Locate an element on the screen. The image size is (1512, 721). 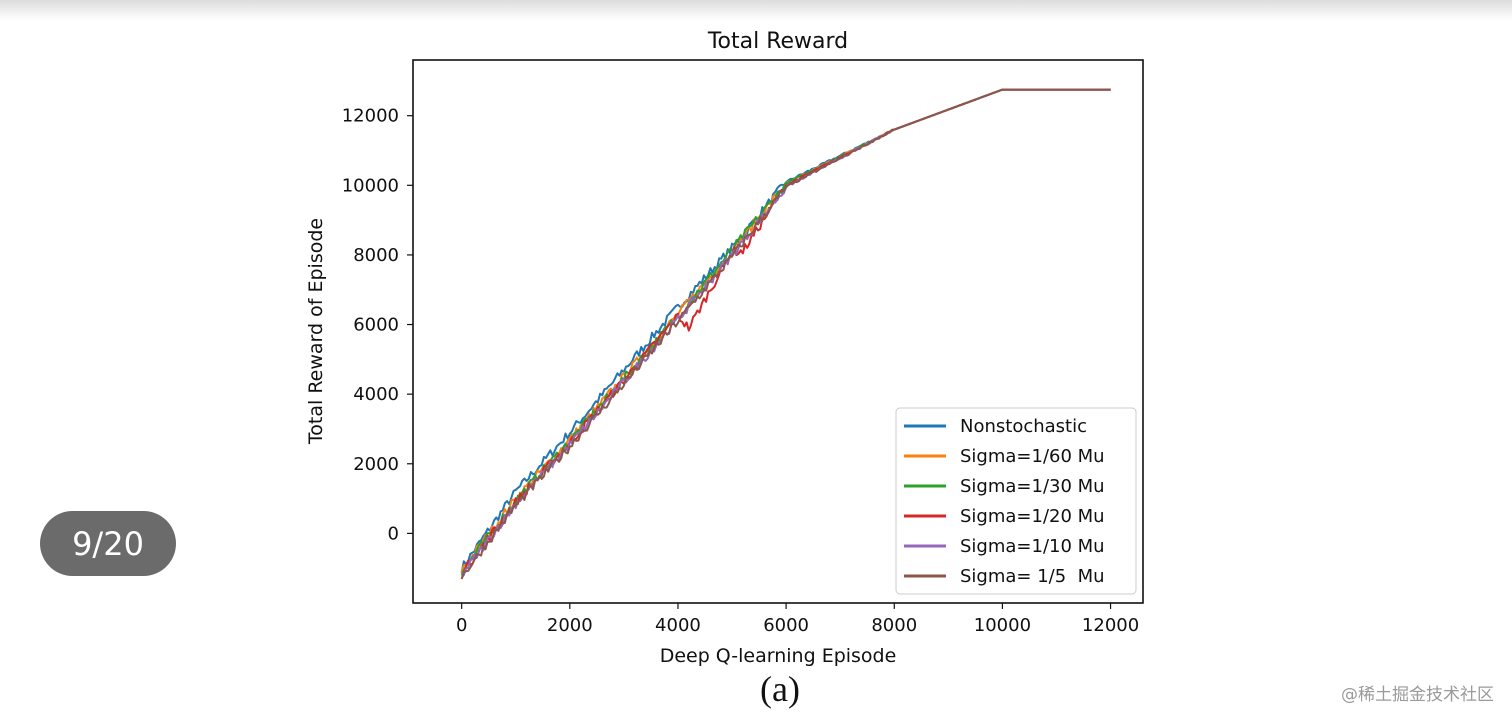
page-indicator: 9/20 is located at coordinates (108, 543).